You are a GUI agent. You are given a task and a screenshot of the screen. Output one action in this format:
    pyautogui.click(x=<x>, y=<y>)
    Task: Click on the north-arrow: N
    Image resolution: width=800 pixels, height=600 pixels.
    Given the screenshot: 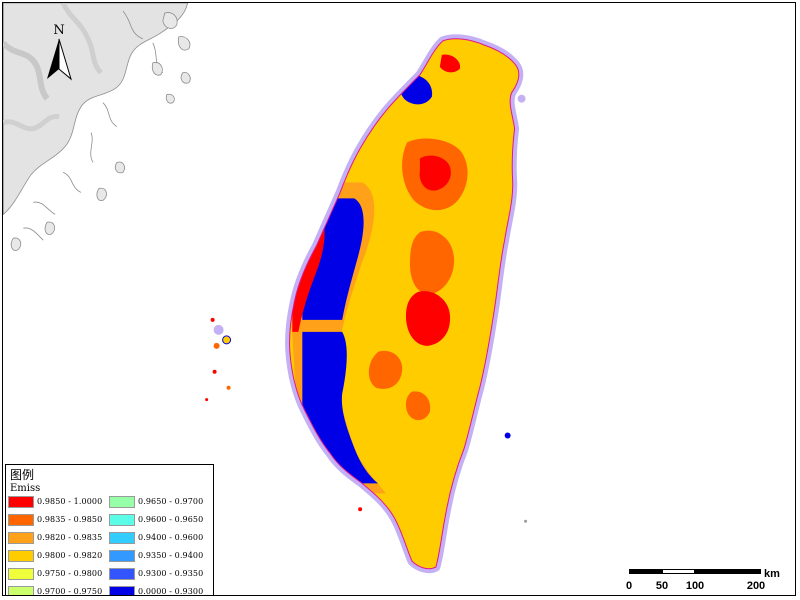 What is the action you would take?
    pyautogui.click(x=59, y=54)
    